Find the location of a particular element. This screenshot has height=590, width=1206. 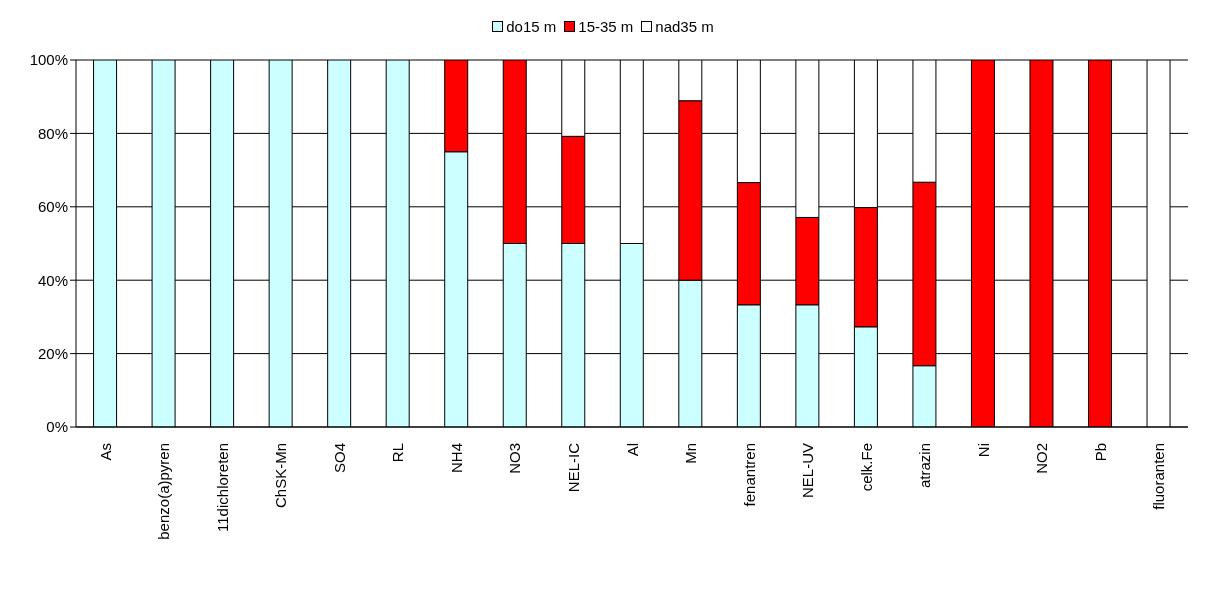

y-tick-label: 60% is located at coordinates (52, 207).